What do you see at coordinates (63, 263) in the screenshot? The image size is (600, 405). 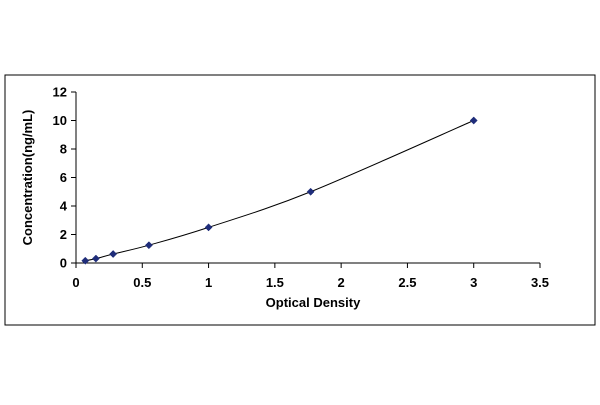 I see `y-tick-label: 0` at bounding box center [63, 263].